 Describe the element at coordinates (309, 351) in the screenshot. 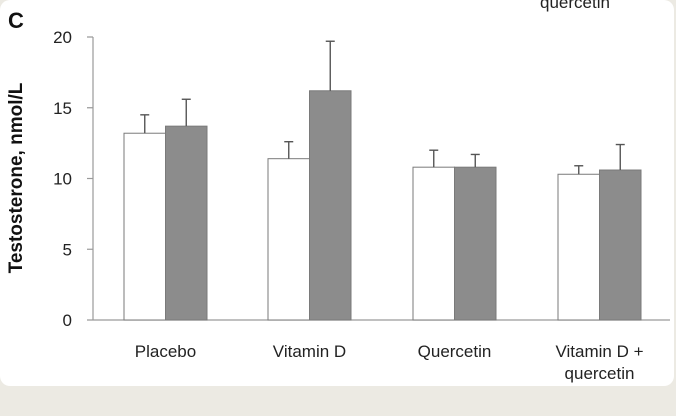

I see `category-label: Vitamin D` at that location.